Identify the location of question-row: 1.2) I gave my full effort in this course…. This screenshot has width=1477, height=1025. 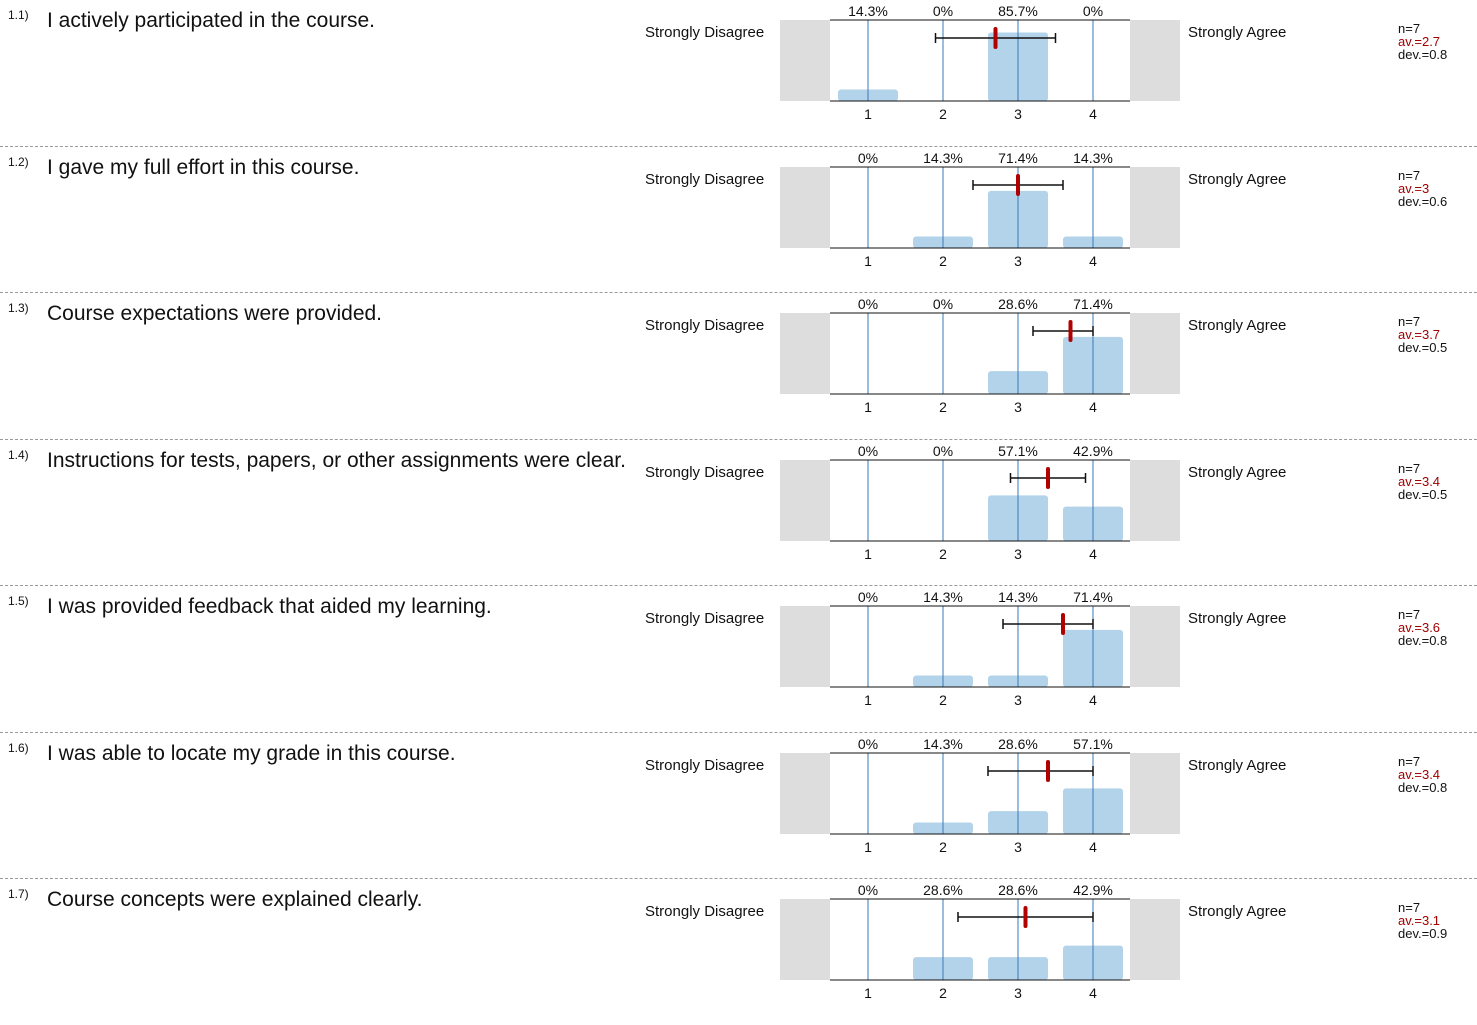
(738, 220).